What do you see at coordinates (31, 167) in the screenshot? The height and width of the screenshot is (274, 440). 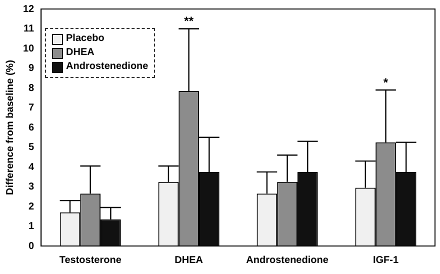 I see `y-tick-label: 4` at bounding box center [31, 167].